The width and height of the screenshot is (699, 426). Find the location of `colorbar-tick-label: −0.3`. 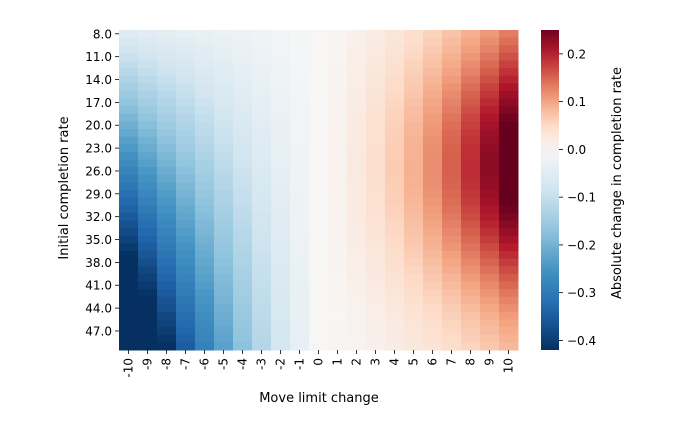

colorbar-tick-label: −0.3 is located at coordinates (581, 293).